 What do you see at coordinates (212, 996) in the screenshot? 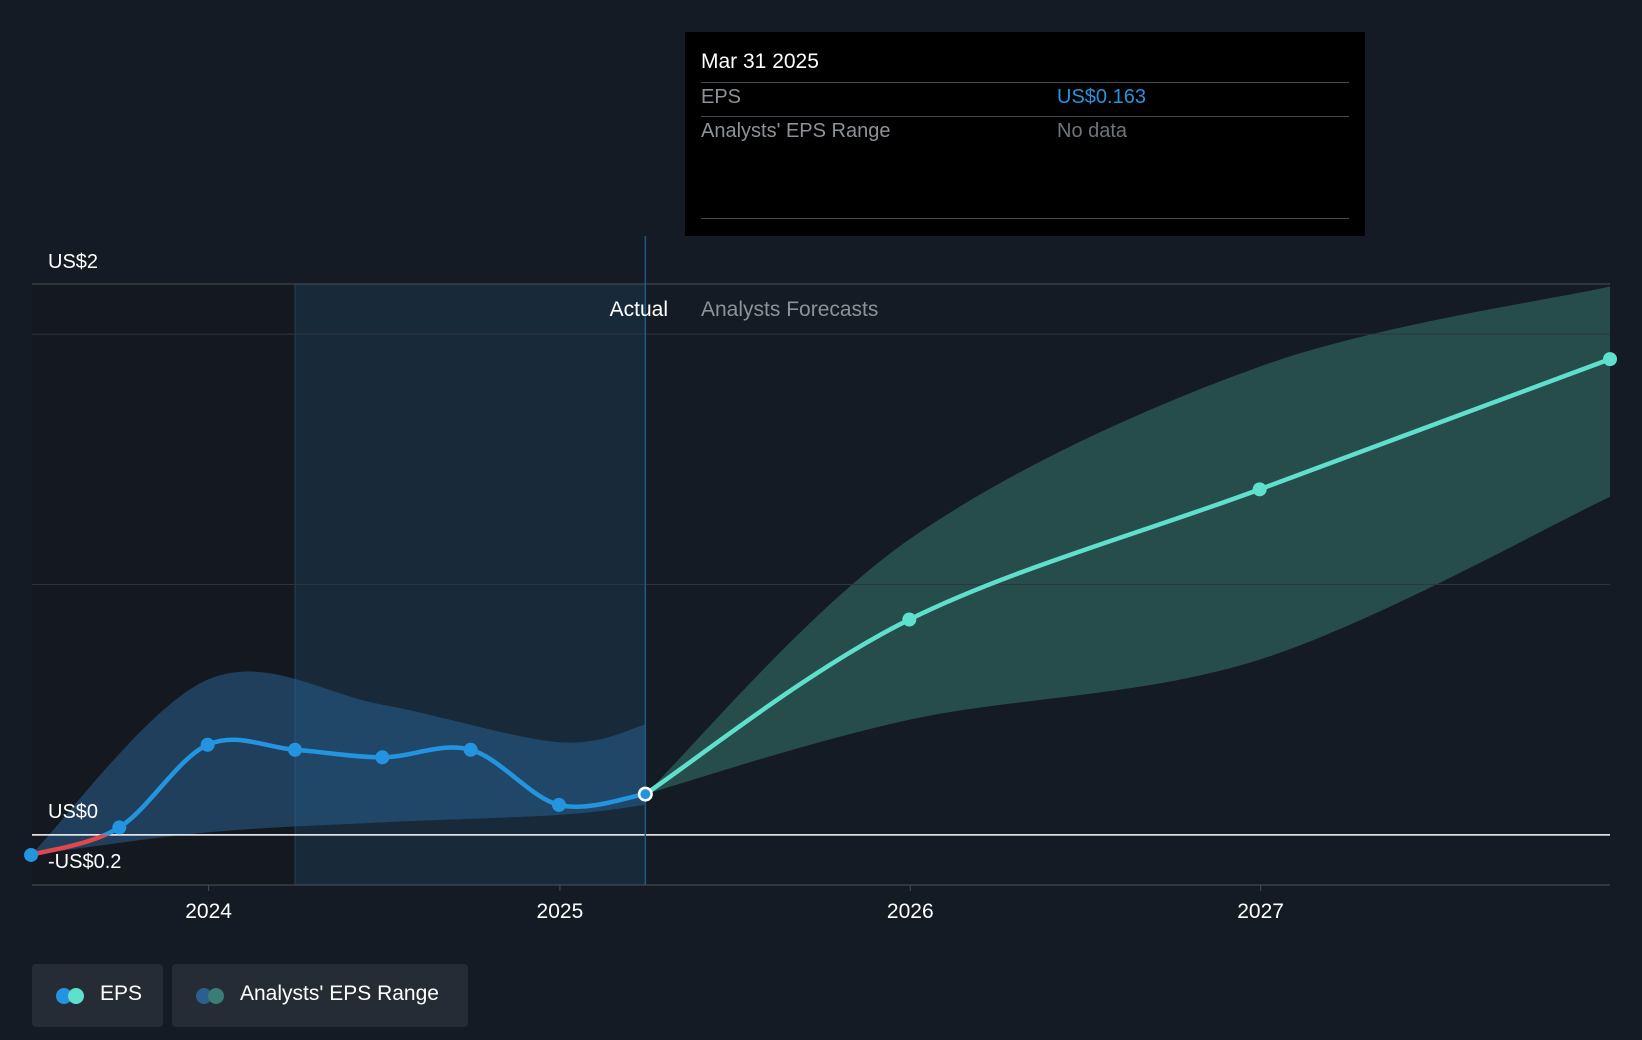
I see `range-legend-icon` at bounding box center [212, 996].